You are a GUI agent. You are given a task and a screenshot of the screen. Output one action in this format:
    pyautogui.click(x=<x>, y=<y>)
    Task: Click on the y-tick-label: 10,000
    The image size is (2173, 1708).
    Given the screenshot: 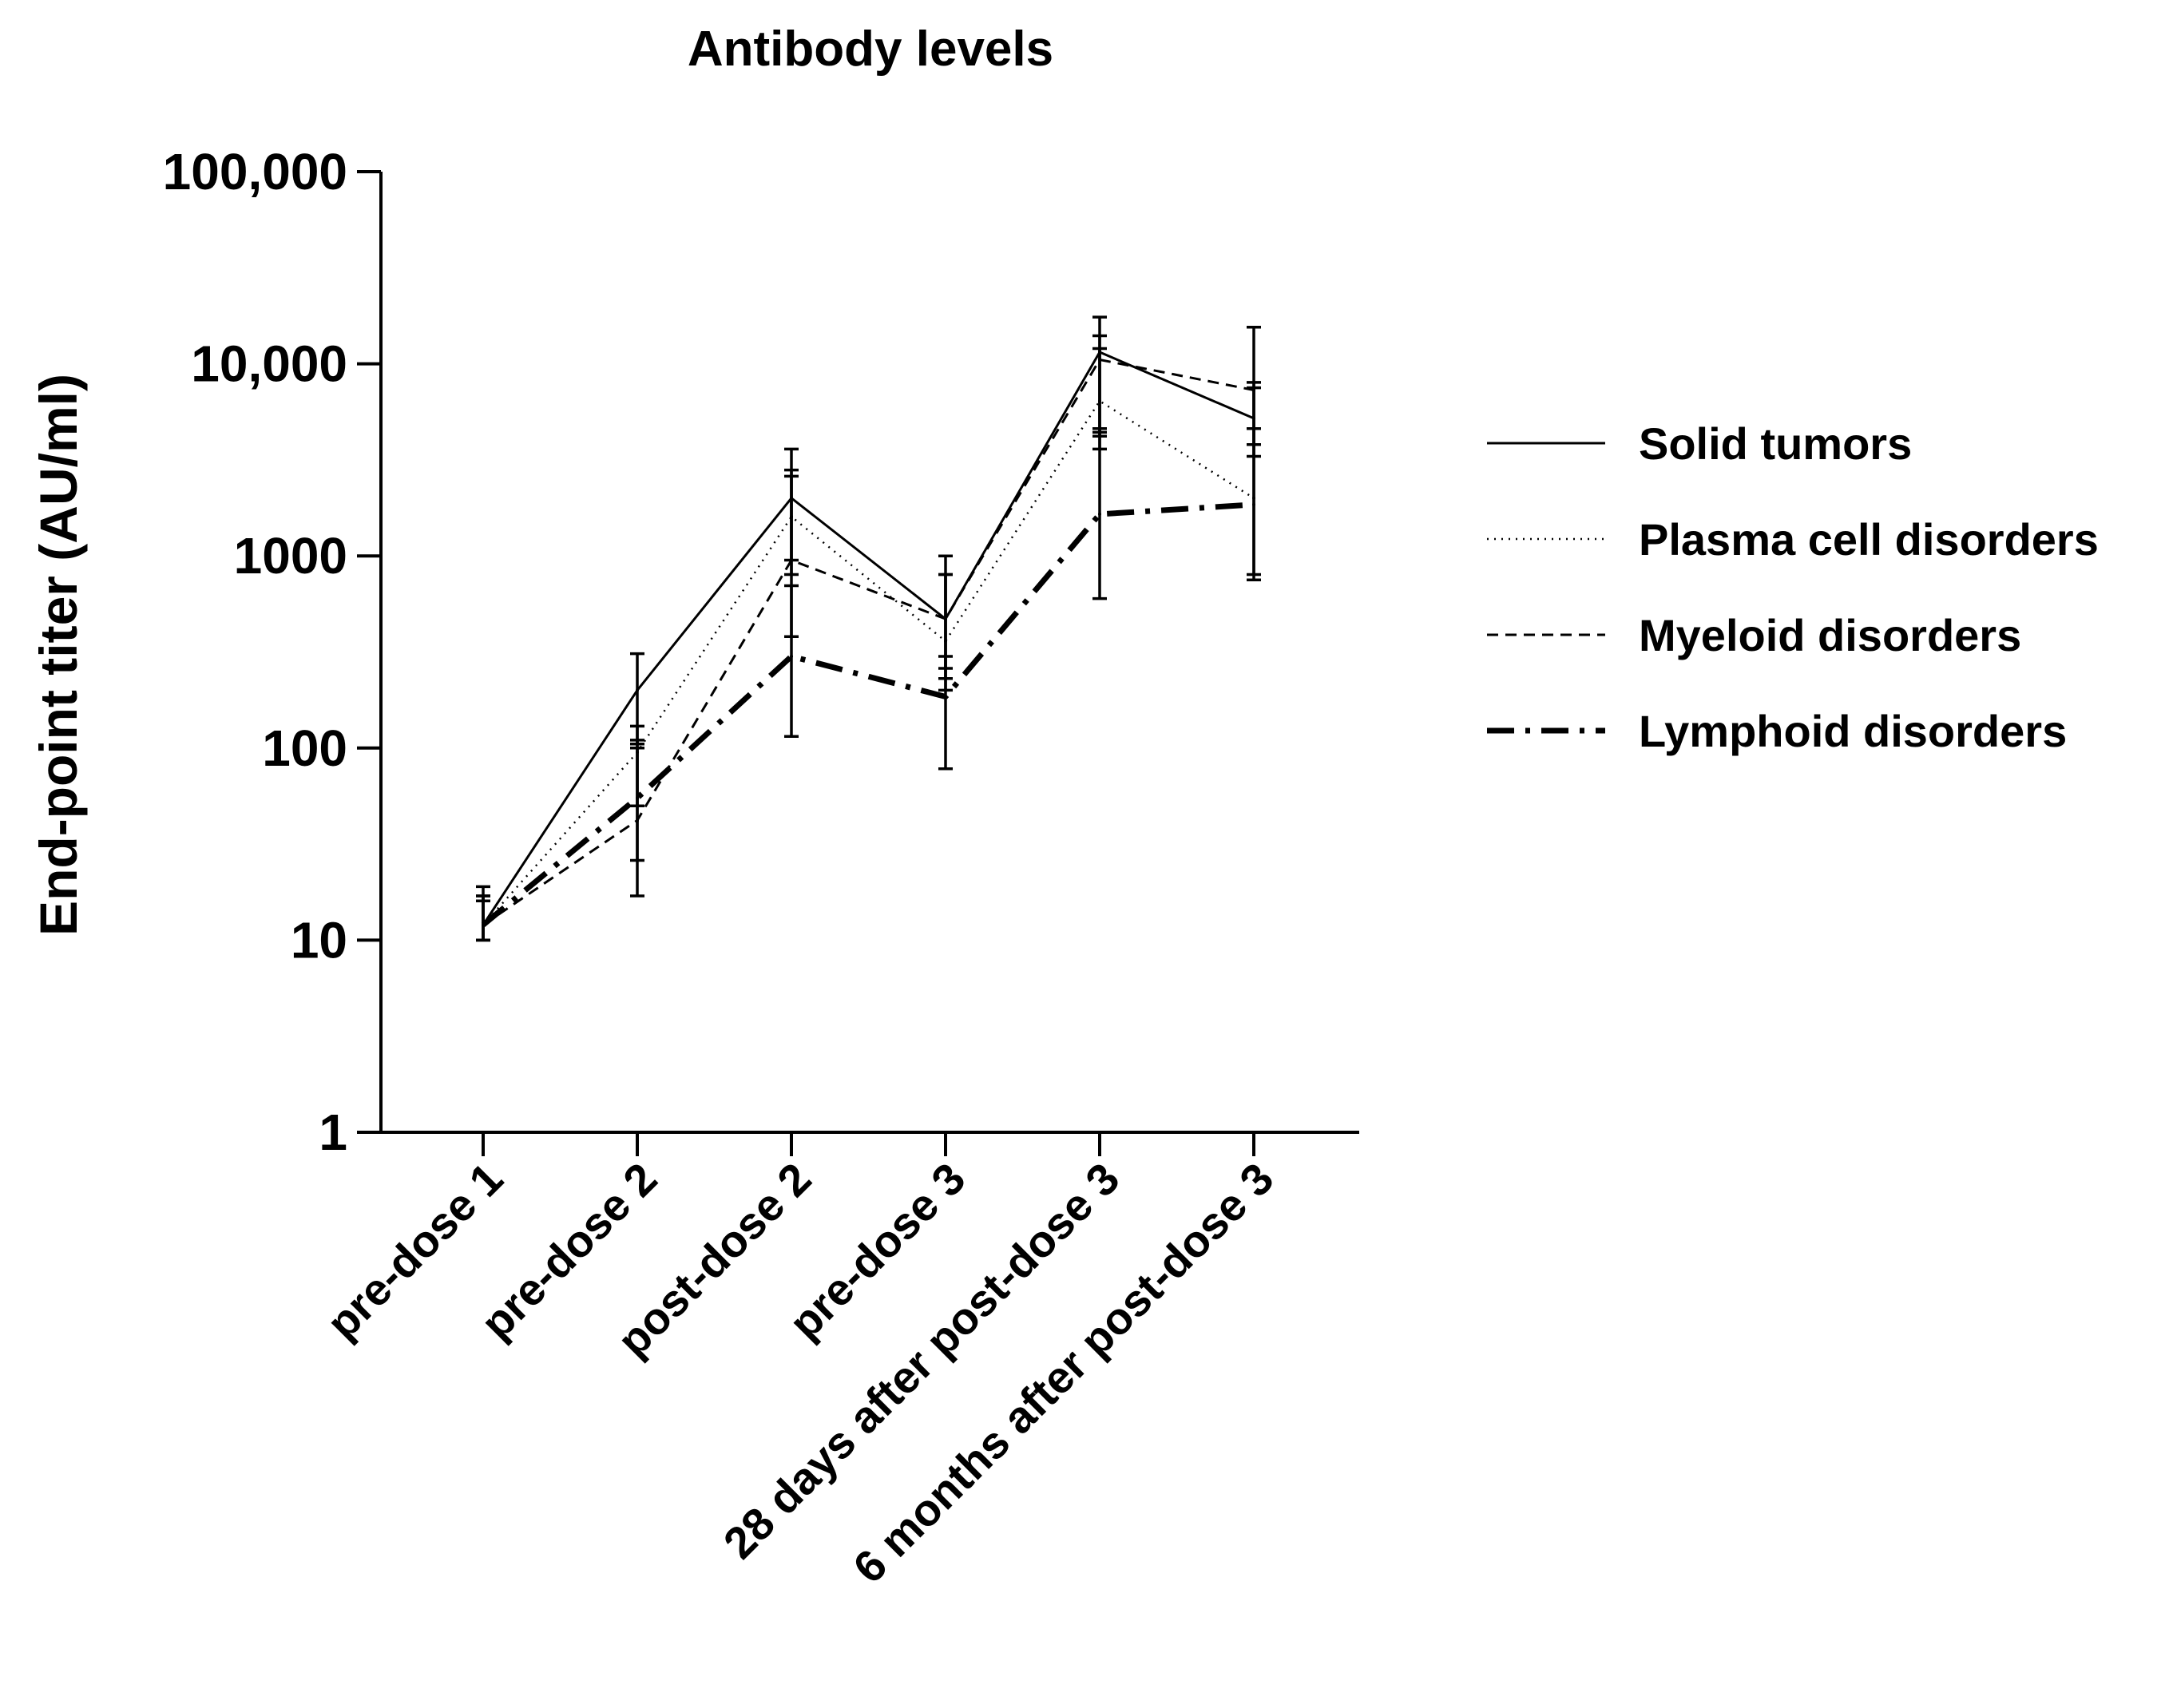 What is the action you would take?
    pyautogui.click(x=269, y=364)
    